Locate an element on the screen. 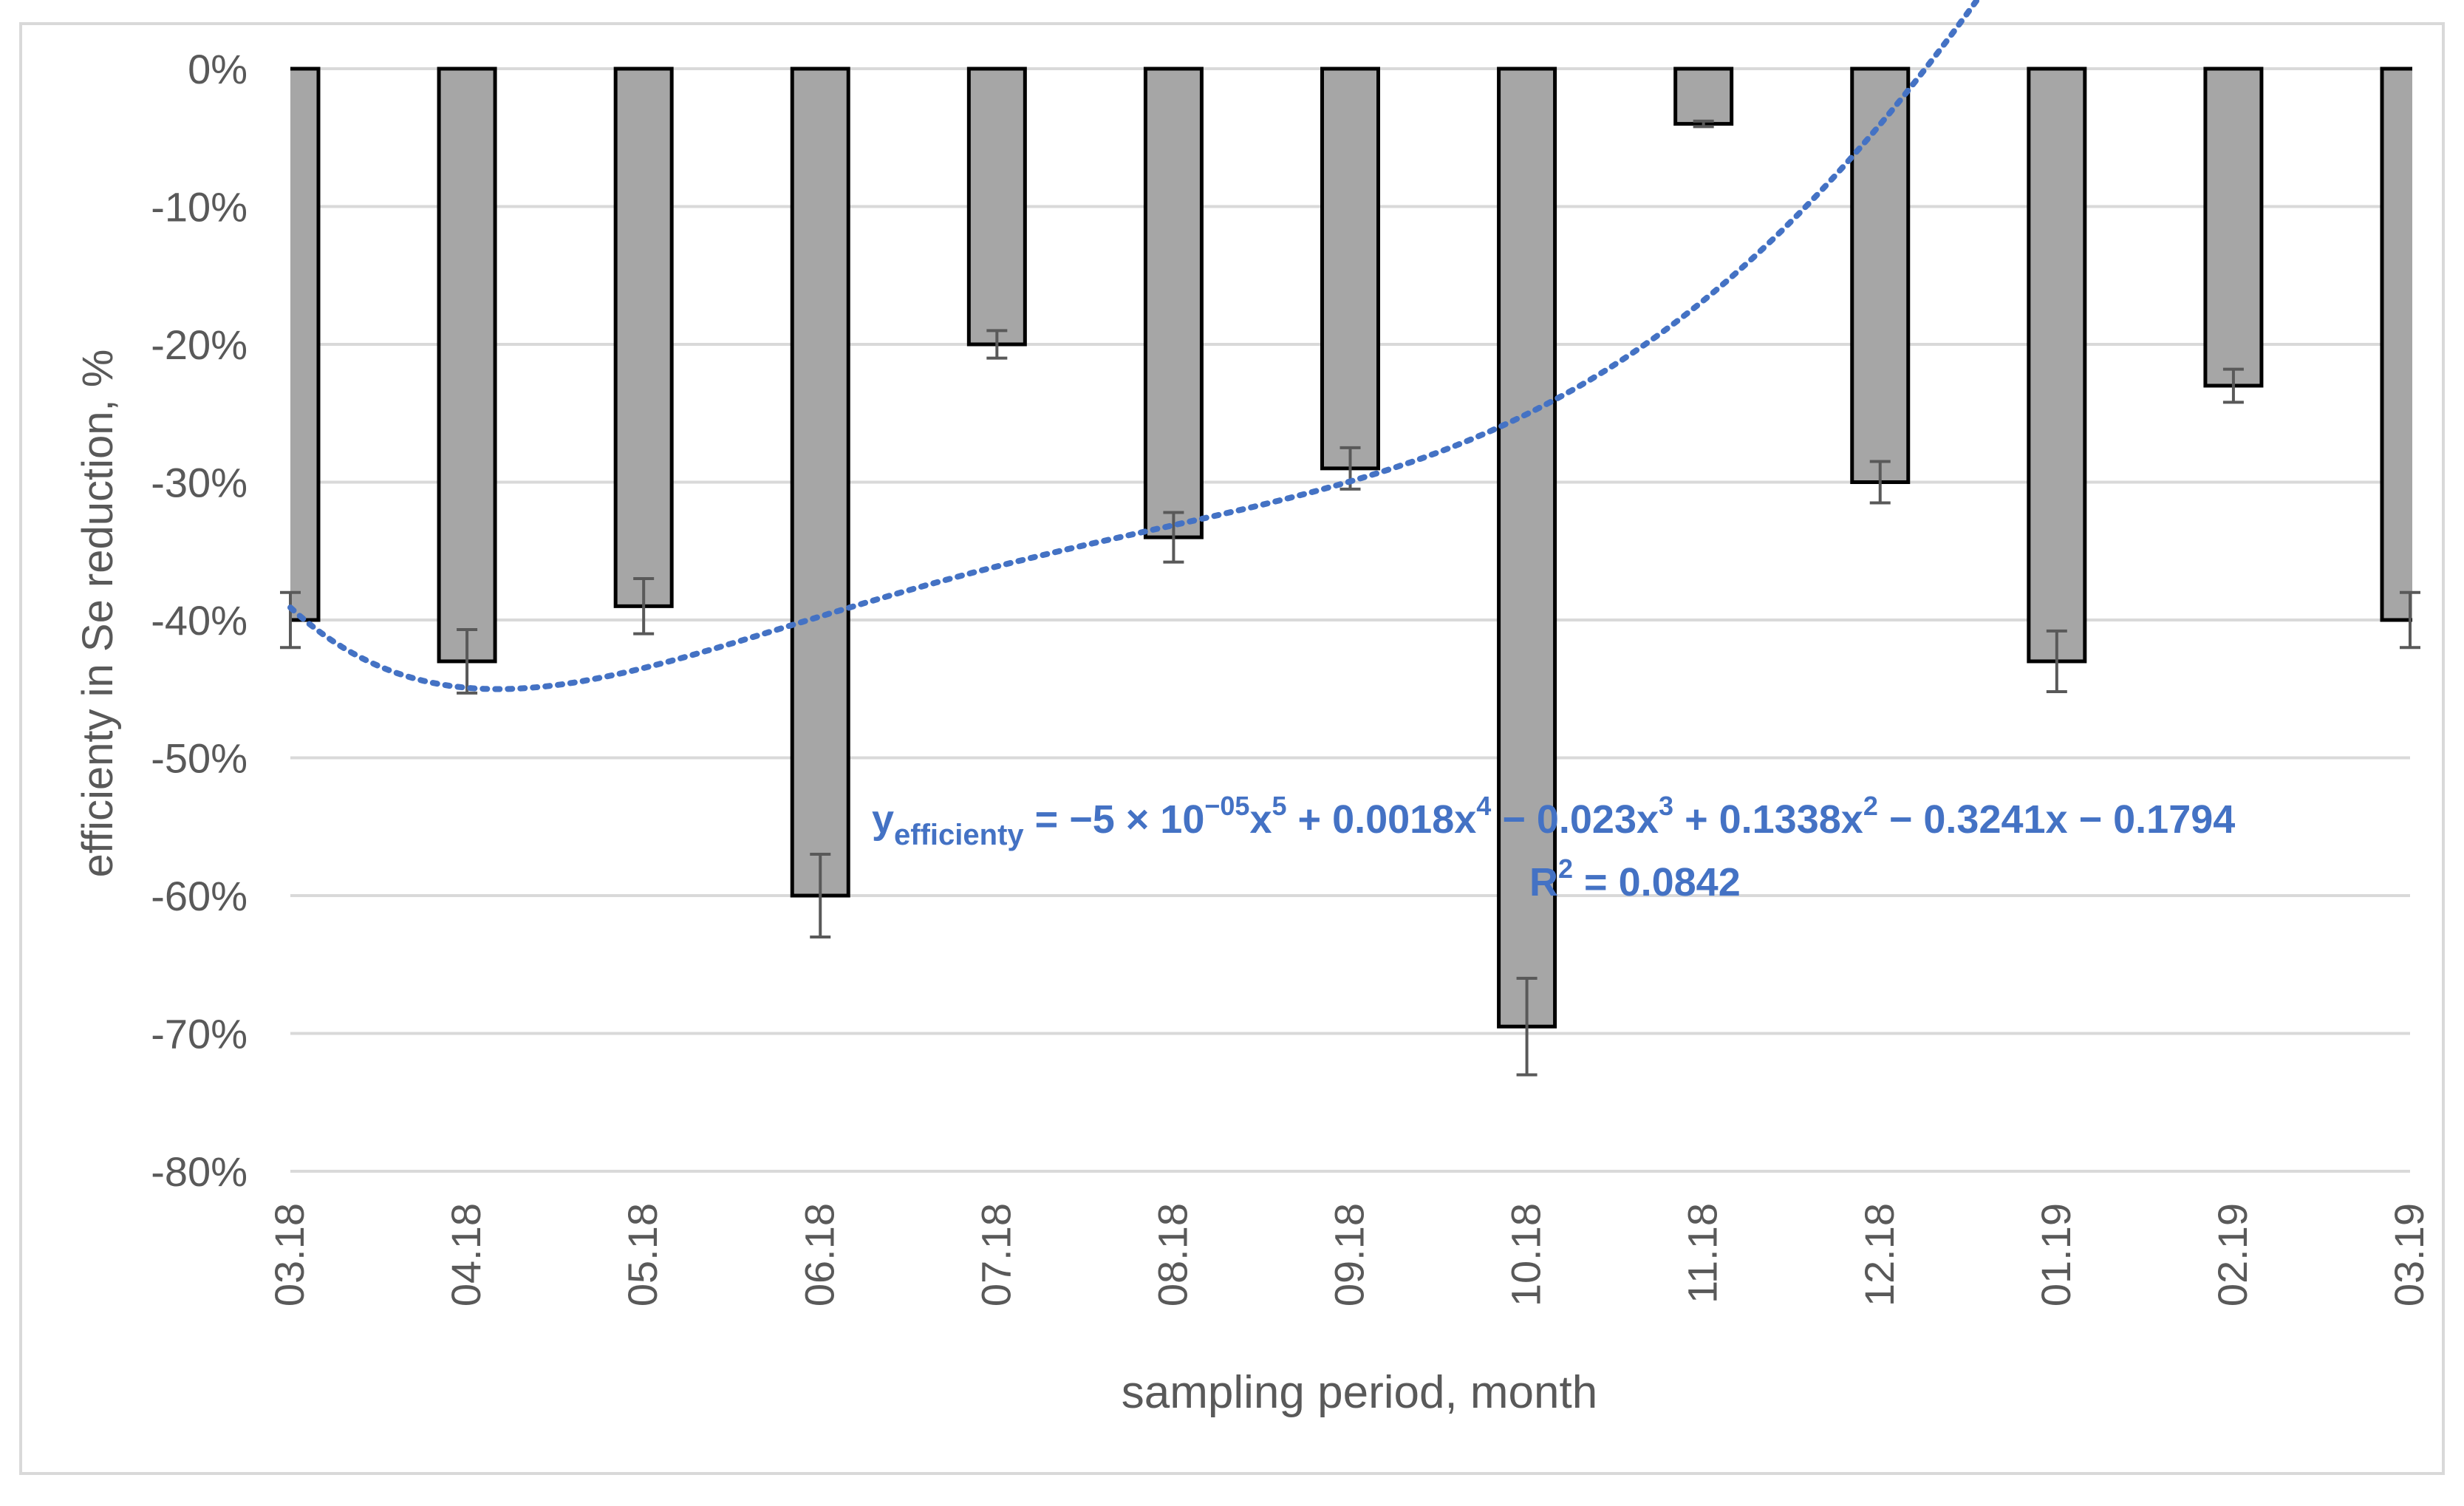  x-tick-label: 09.18 is located at coordinates (1349, 1254).